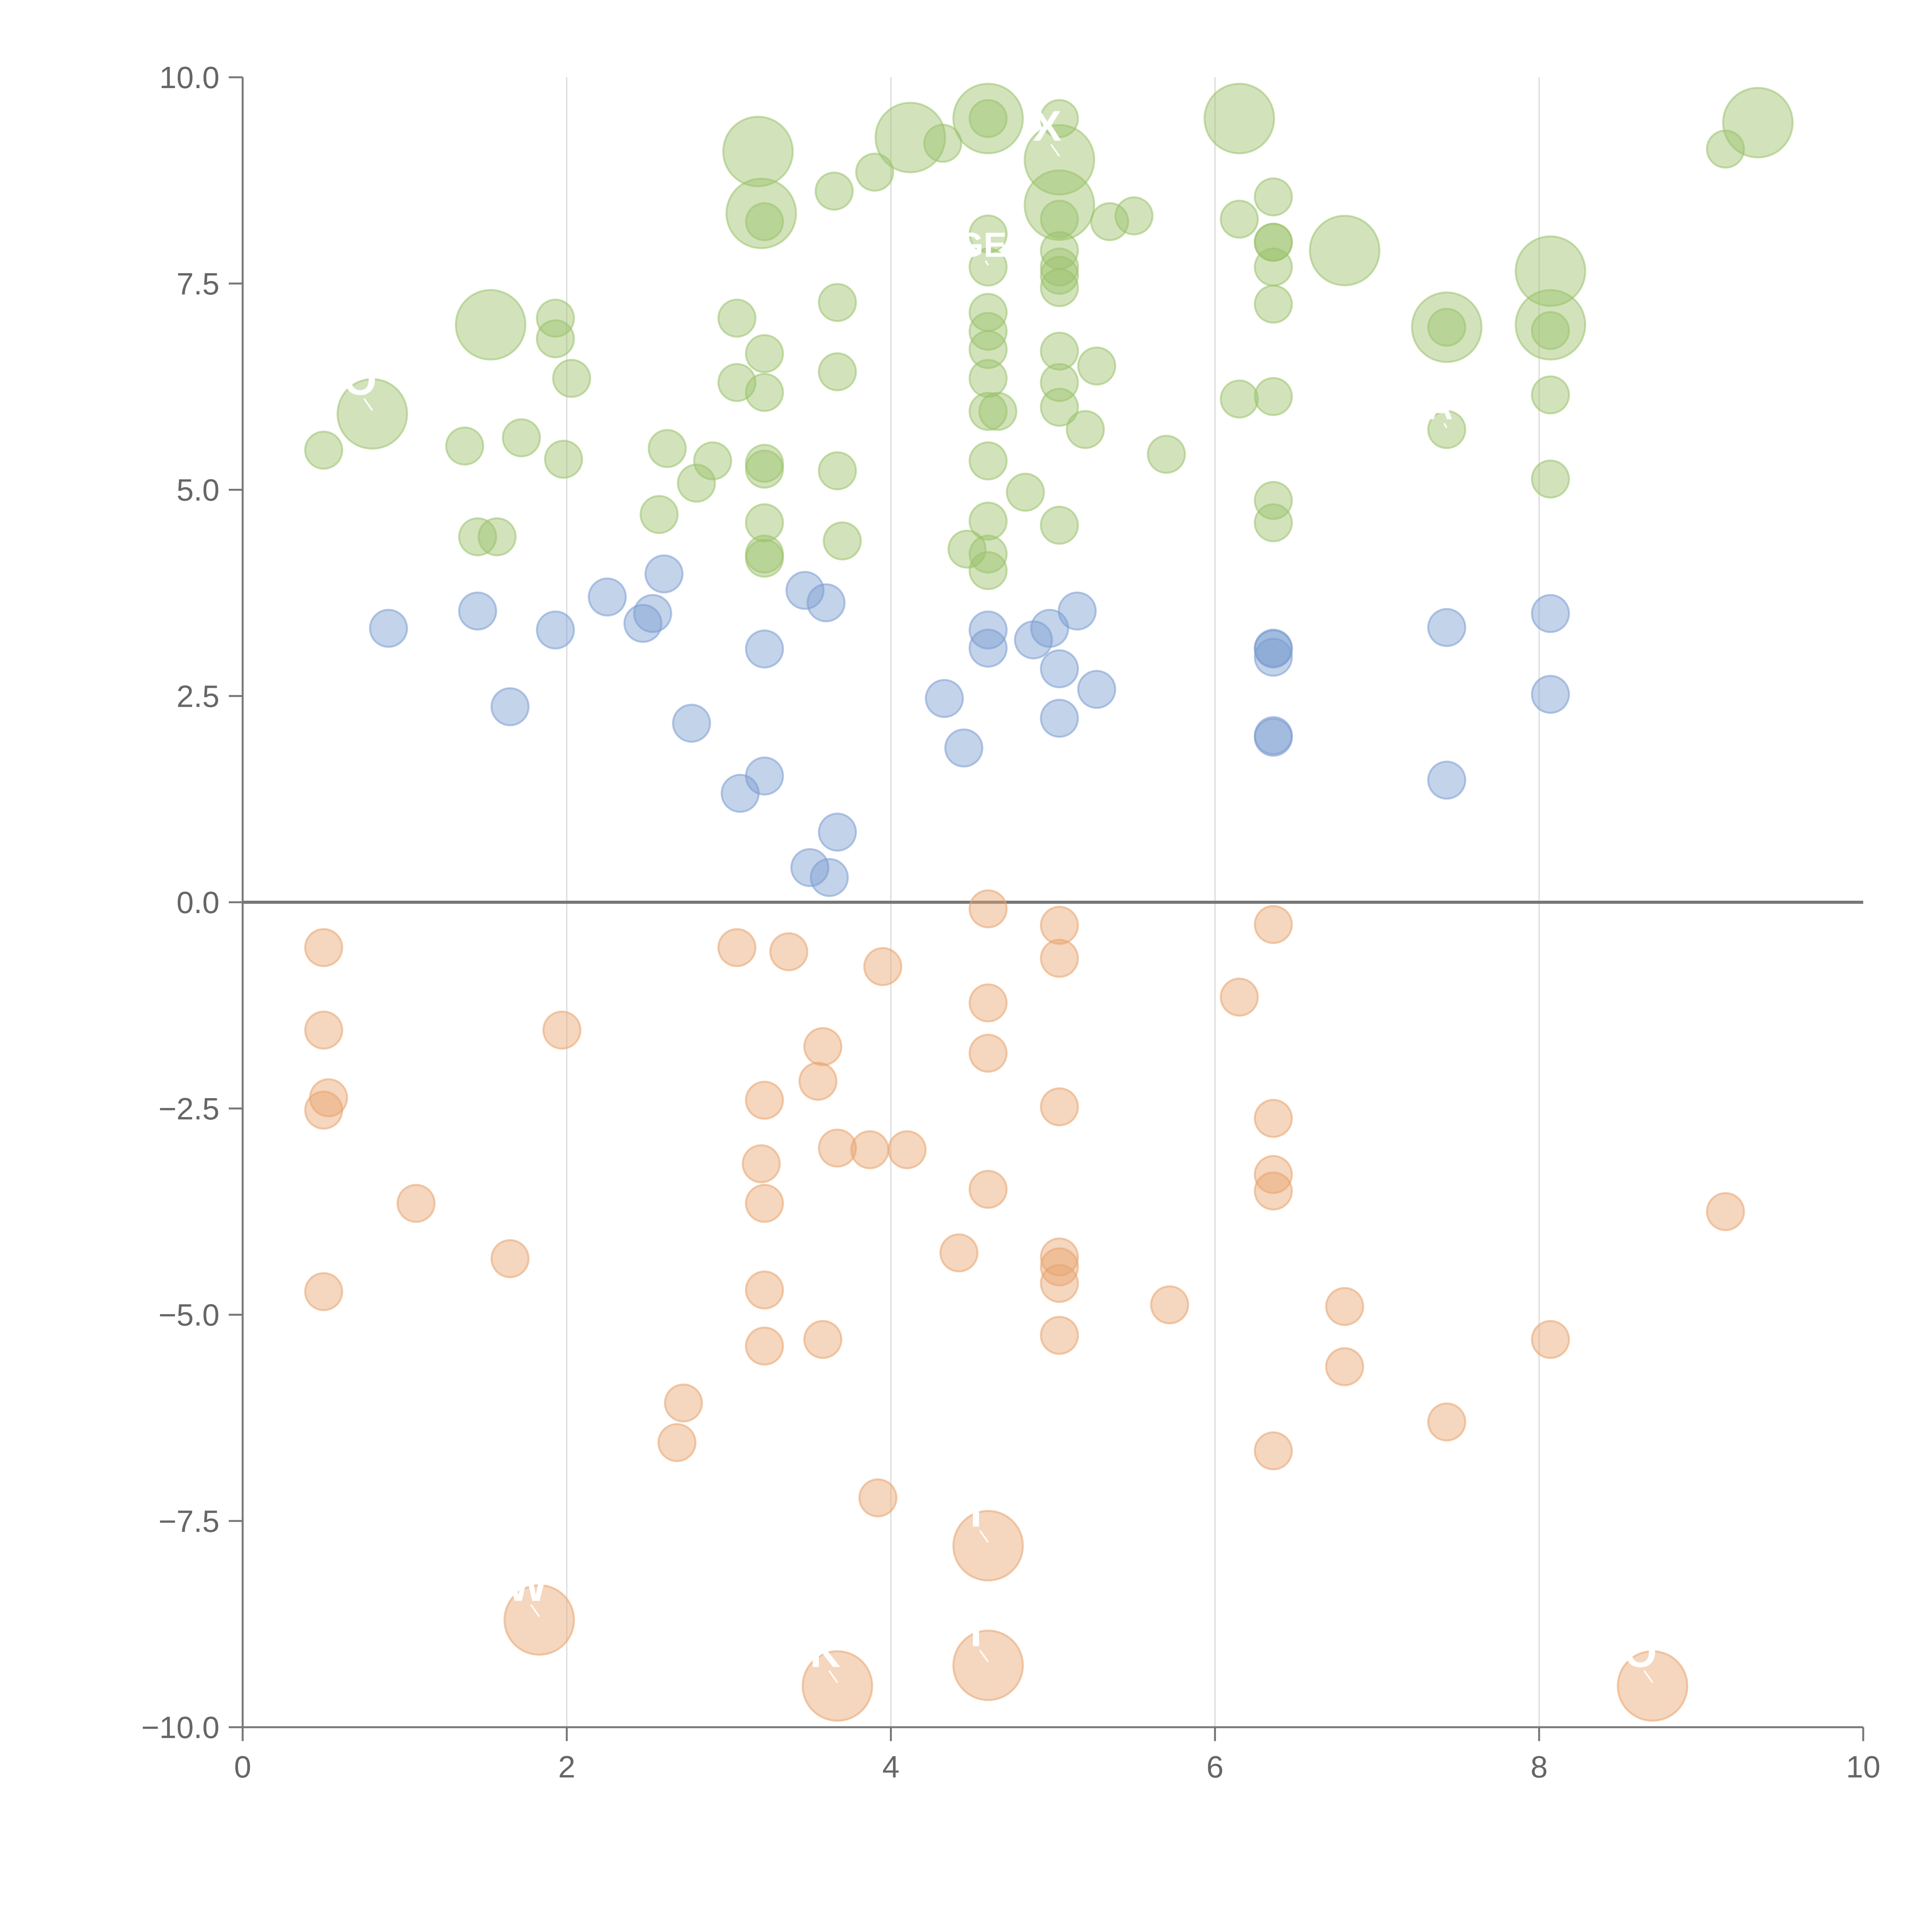 This screenshot has width=1932, height=1932. What do you see at coordinates (198, 696) in the screenshot?
I see `y-tick-label-3: 2.5` at bounding box center [198, 696].